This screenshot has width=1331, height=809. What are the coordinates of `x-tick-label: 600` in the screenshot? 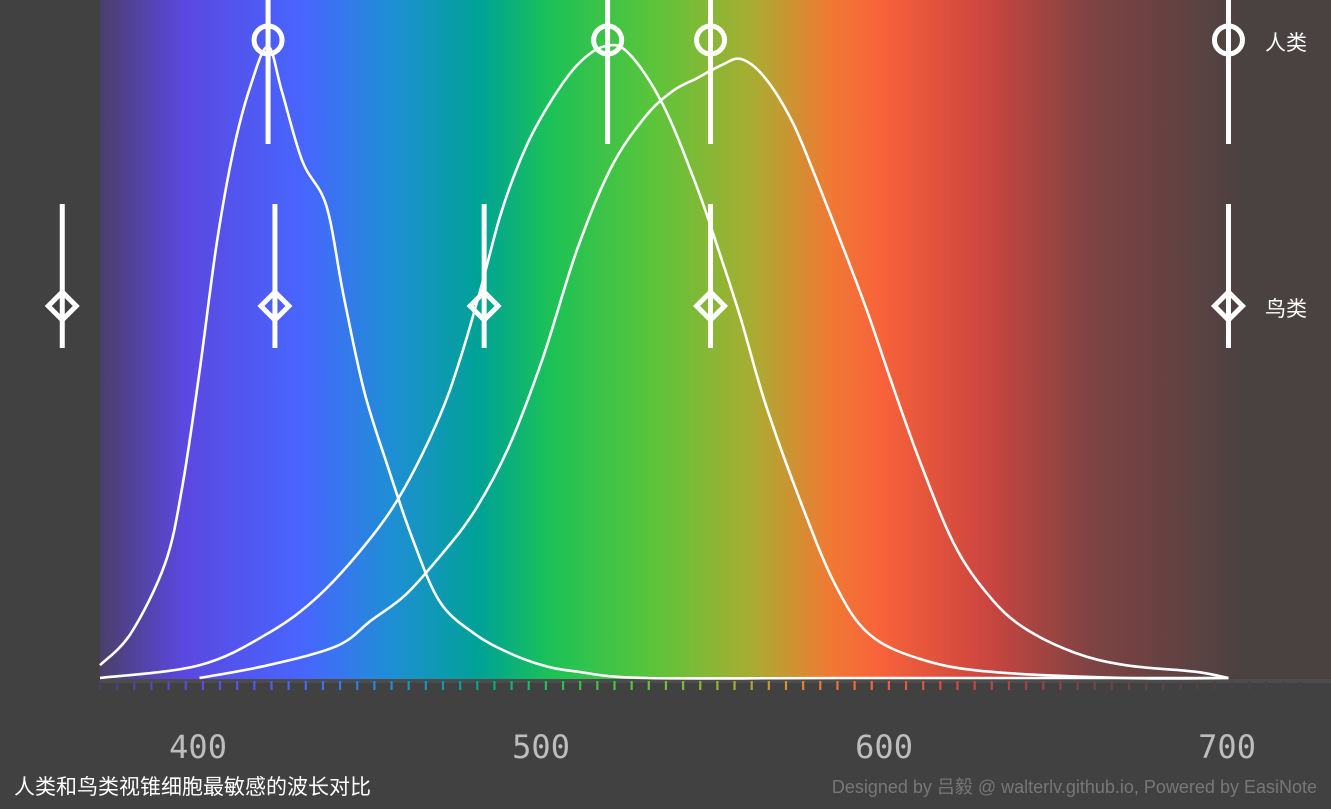 It's located at (884, 747).